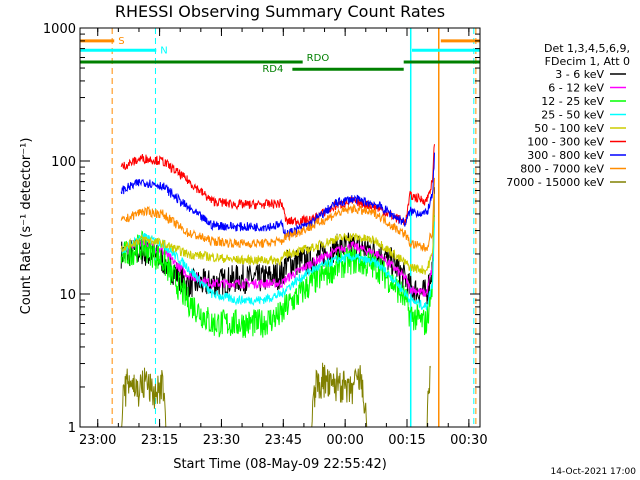 The image size is (640, 480). I want to click on legend-entry-7: 800 - 7000 keV, so click(562, 169).